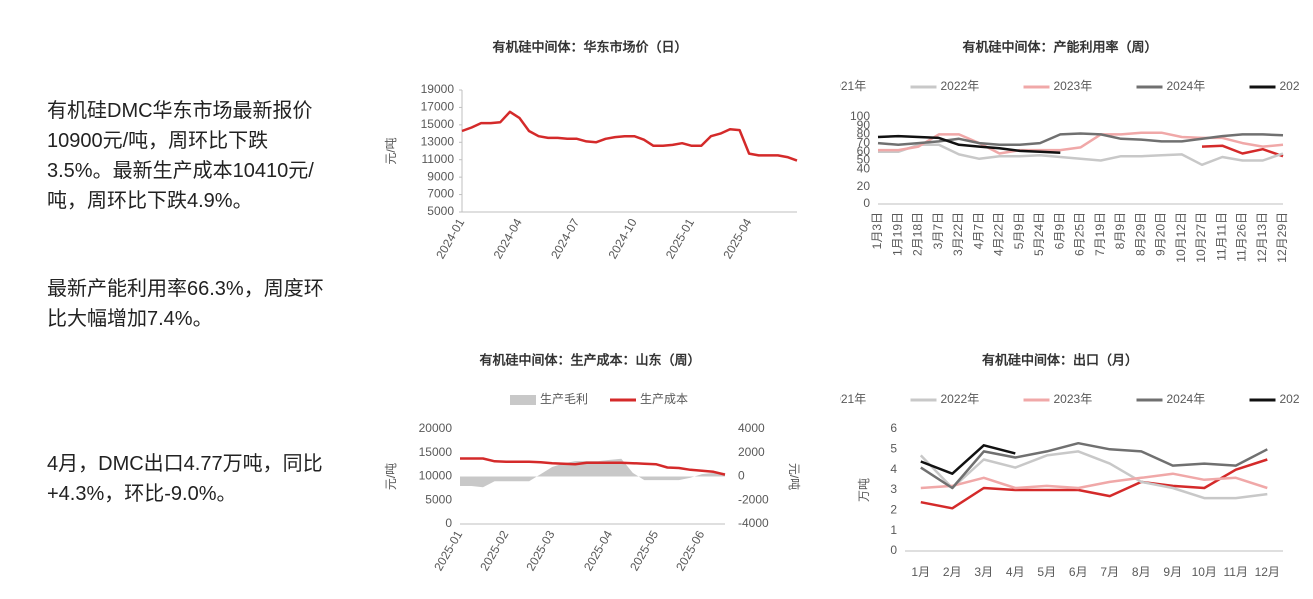  What do you see at coordinates (622, 238) in the screenshot?
I see `x-tick-label: 2024-10` at bounding box center [622, 238].